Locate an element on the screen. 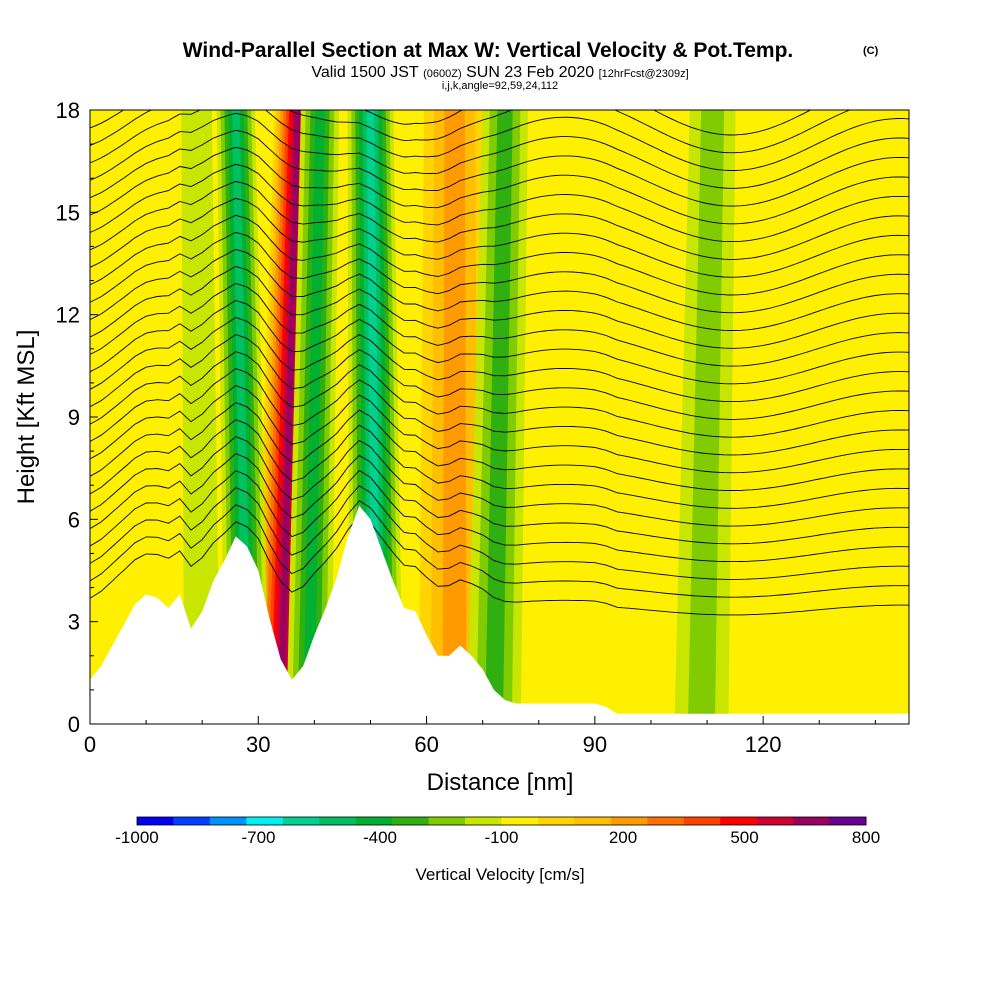 This screenshot has height=1000, width=1000. valid-date: SUN 23 Feb 2020 is located at coordinates (530, 72).